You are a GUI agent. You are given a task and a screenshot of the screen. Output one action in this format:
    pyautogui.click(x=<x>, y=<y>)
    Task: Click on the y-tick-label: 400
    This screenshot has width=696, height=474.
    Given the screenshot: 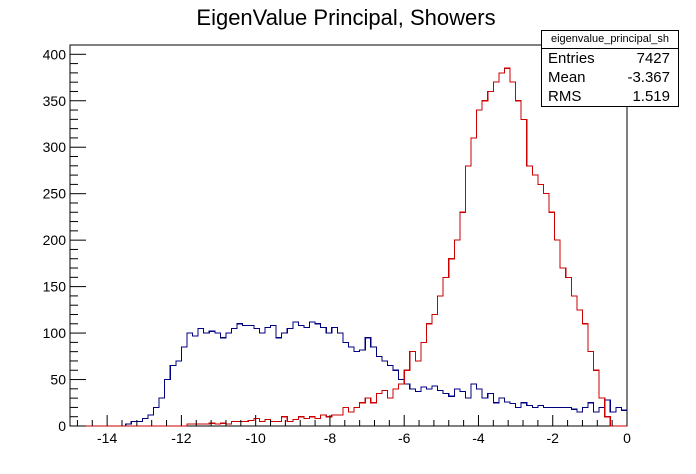 What is the action you would take?
    pyautogui.click(x=55, y=54)
    